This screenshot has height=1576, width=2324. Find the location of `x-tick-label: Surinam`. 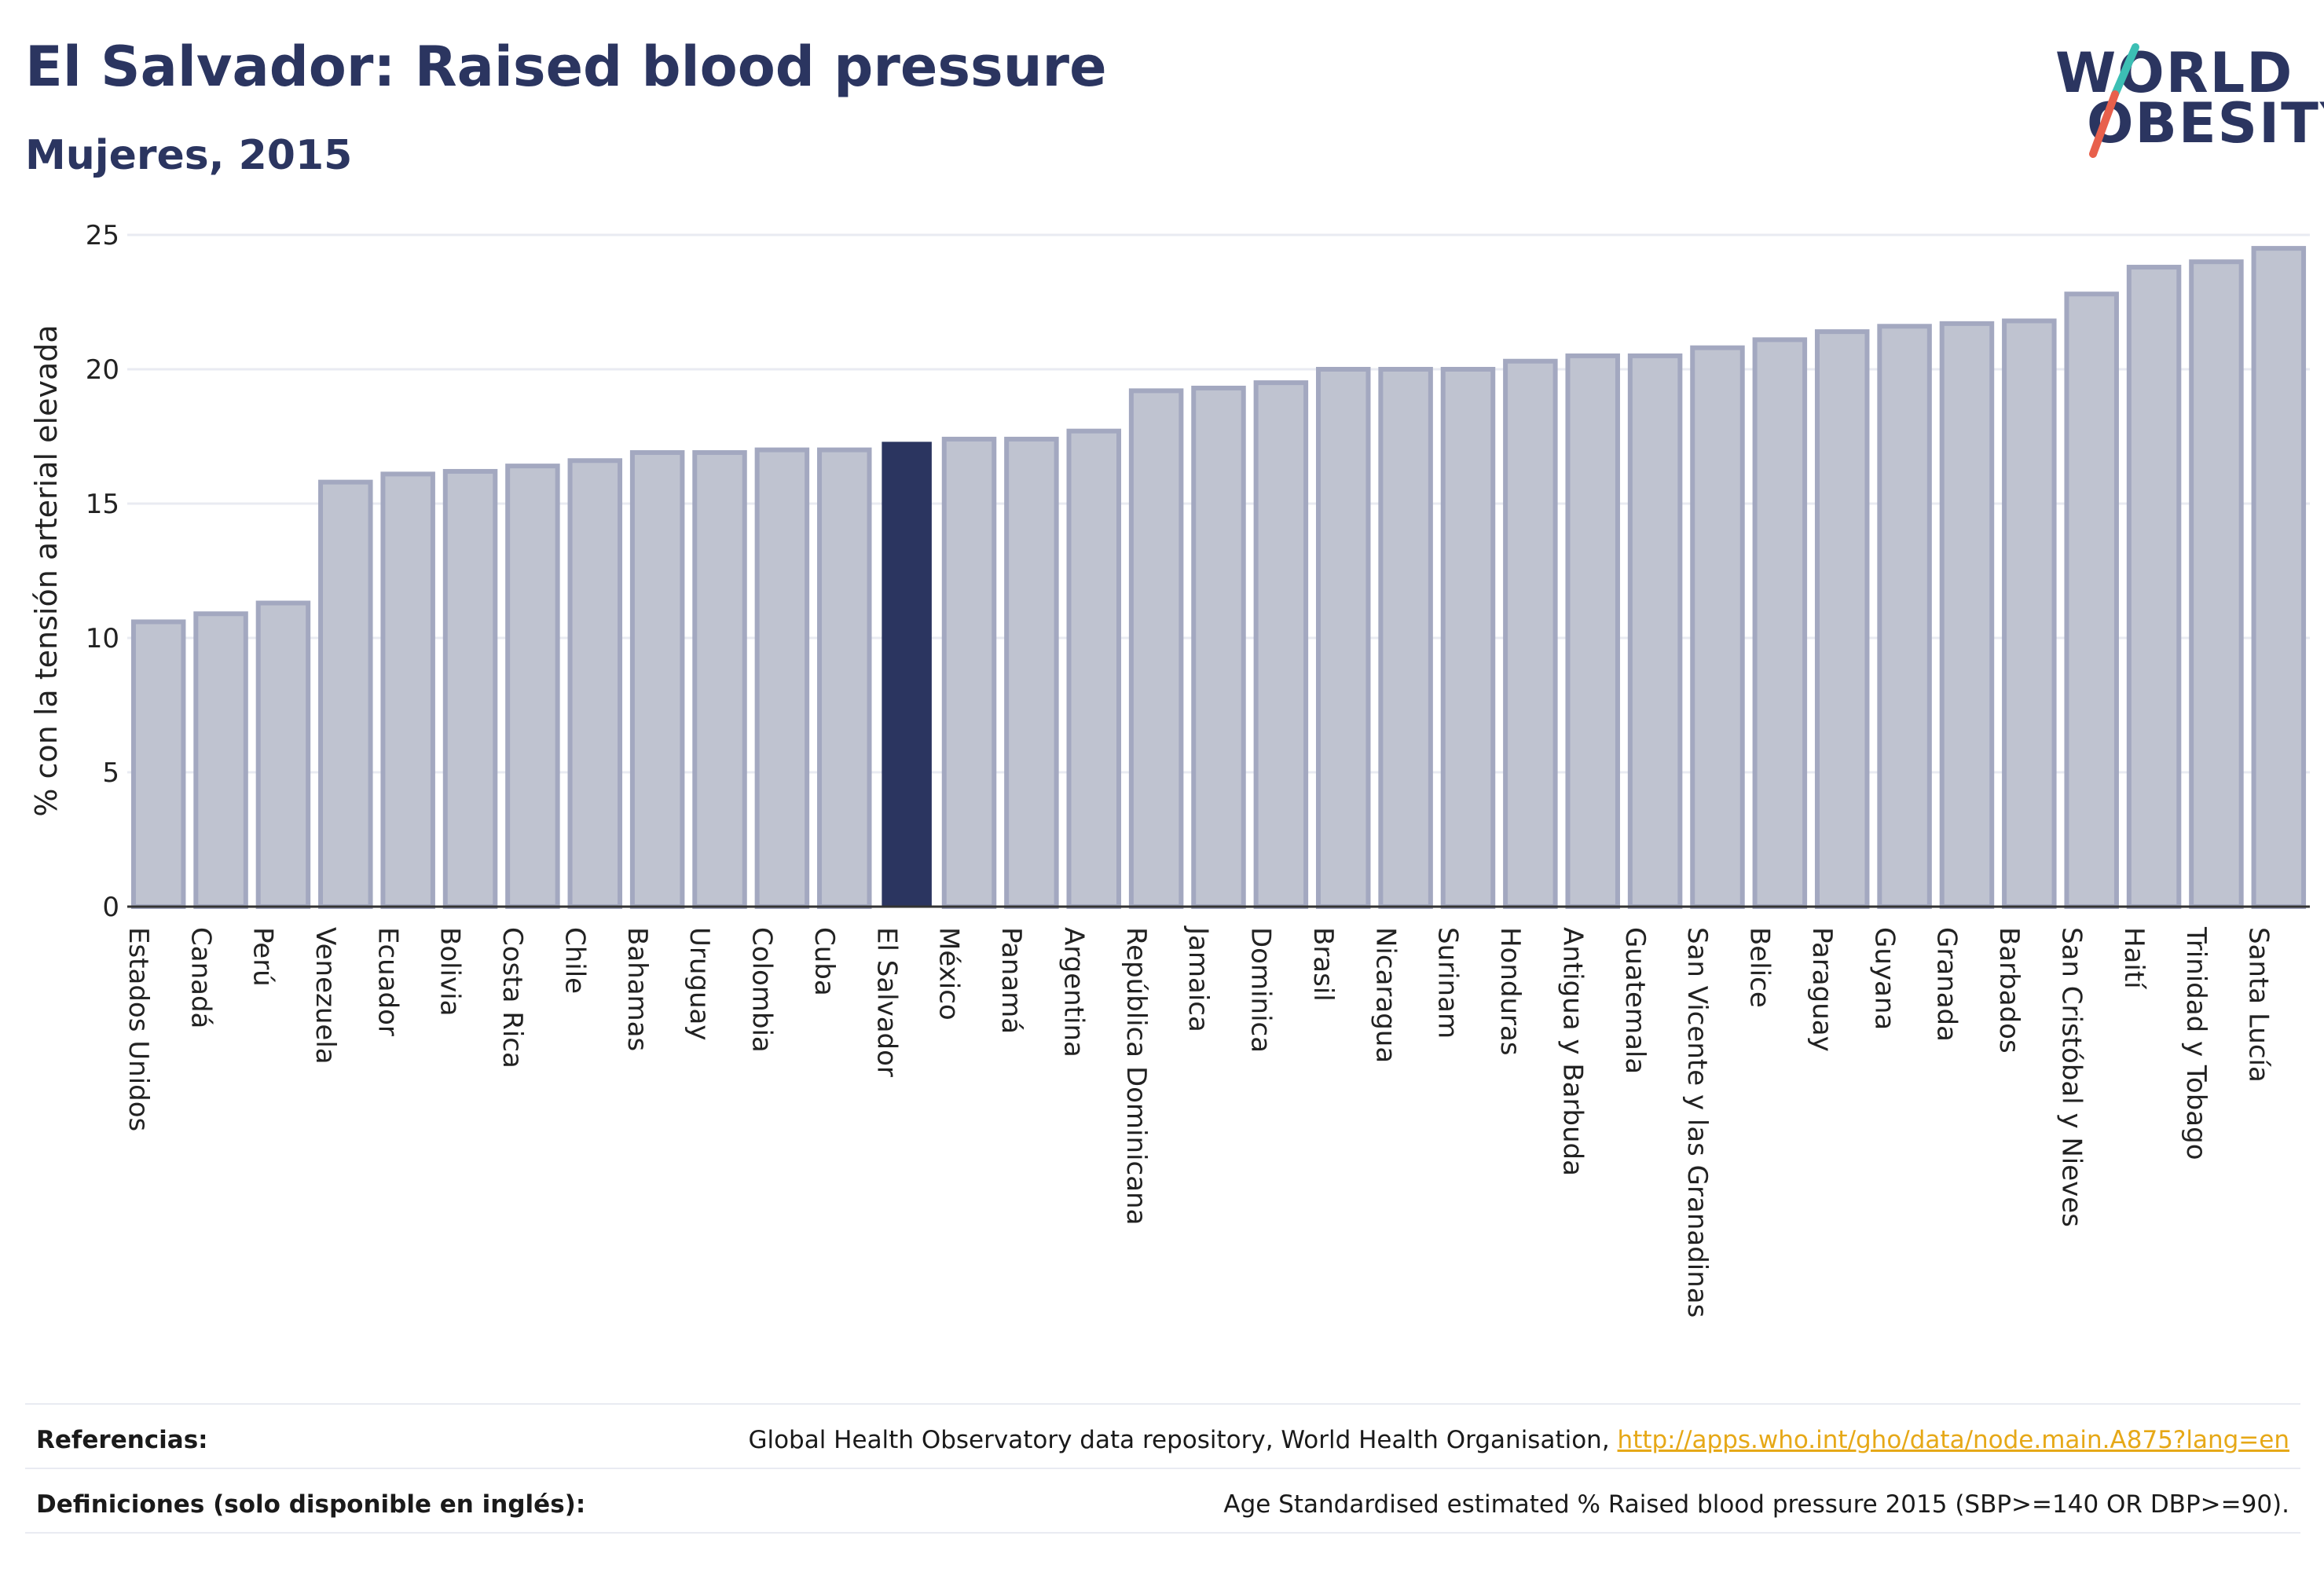

x-tick-label: Surinam is located at coordinates (1448, 983).